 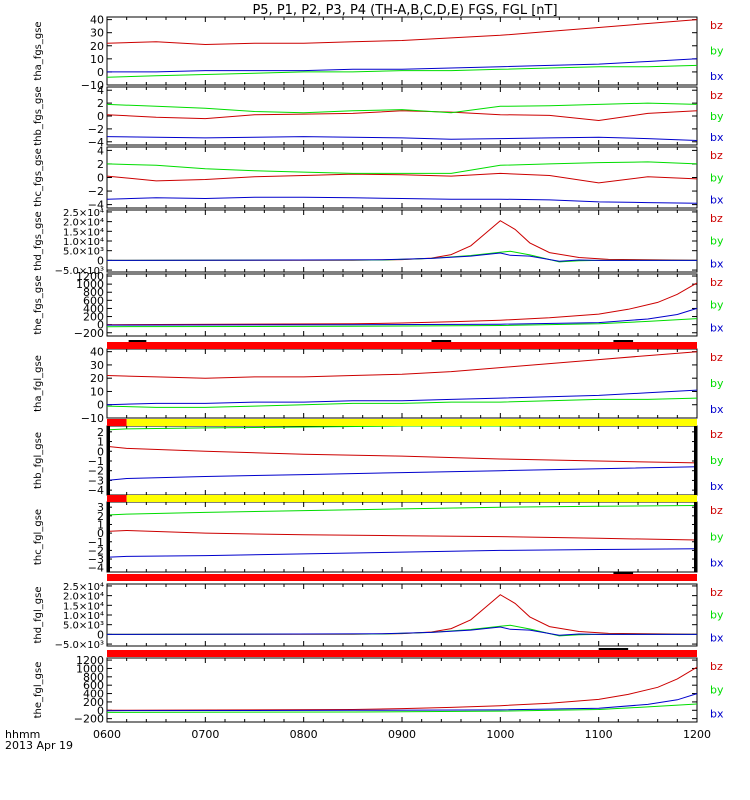 I want to click on x-tick-label: 1100, so click(x=599, y=734).